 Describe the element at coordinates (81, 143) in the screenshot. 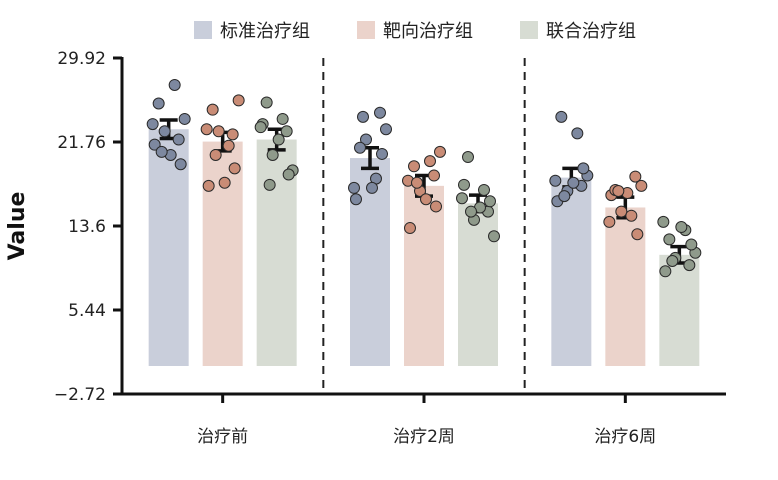

I see `y-tick-label-2: 21.76` at that location.